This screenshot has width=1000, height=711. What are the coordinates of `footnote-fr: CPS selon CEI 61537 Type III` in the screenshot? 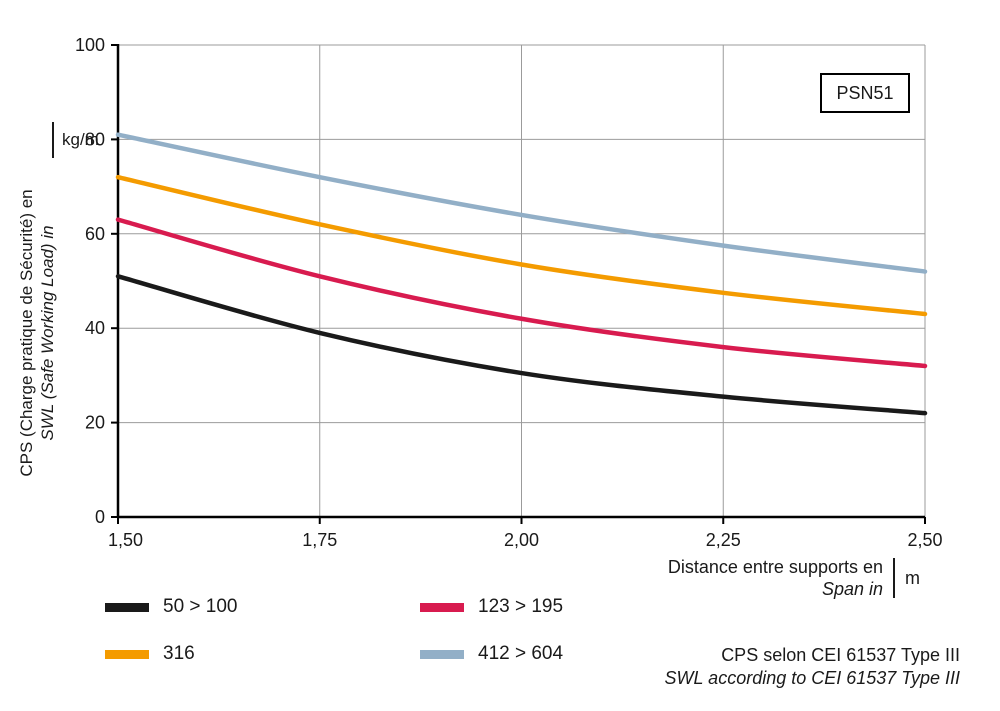 It's located at (840, 655).